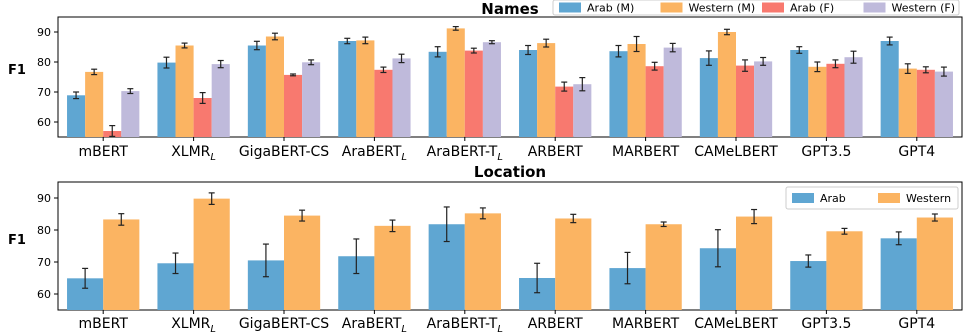  I want to click on names-error-bar-arab-m-camelbert, so click(708, 58).